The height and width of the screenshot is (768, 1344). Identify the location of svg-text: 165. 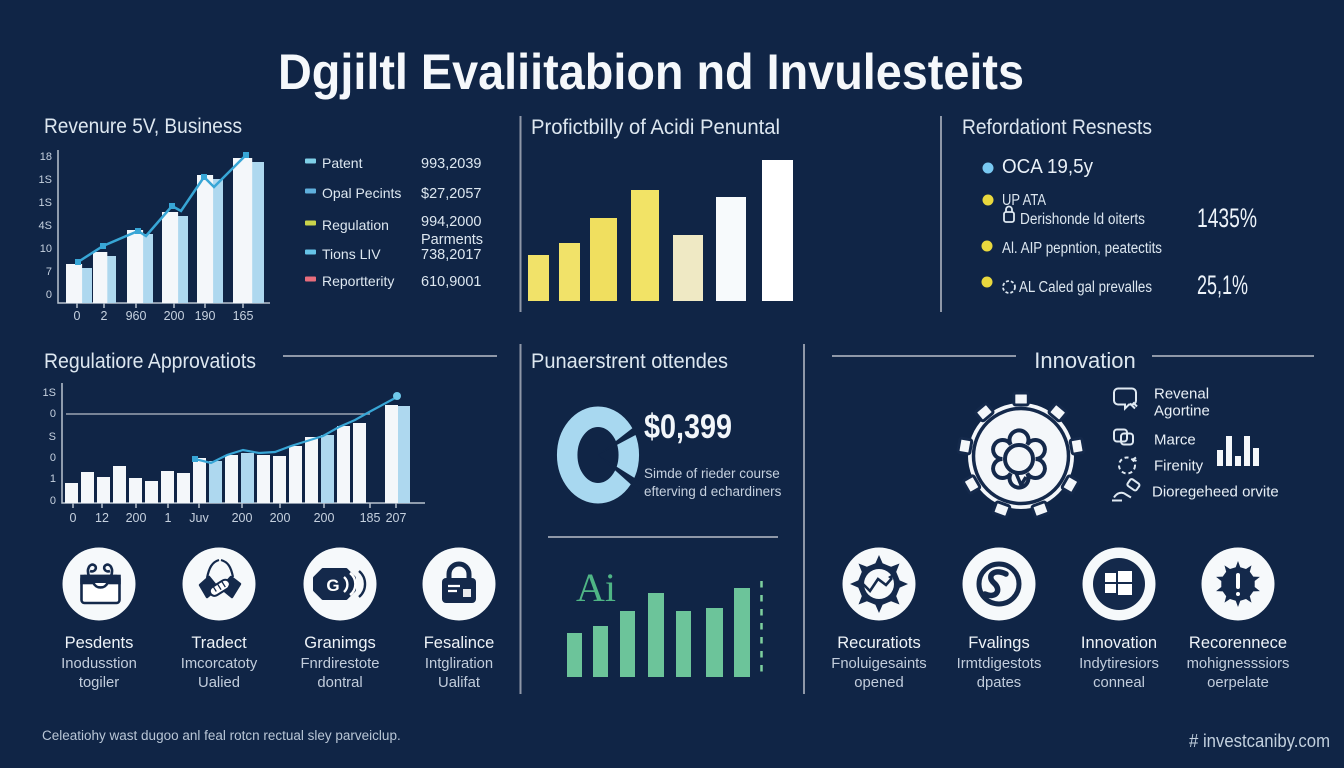
(243, 316).